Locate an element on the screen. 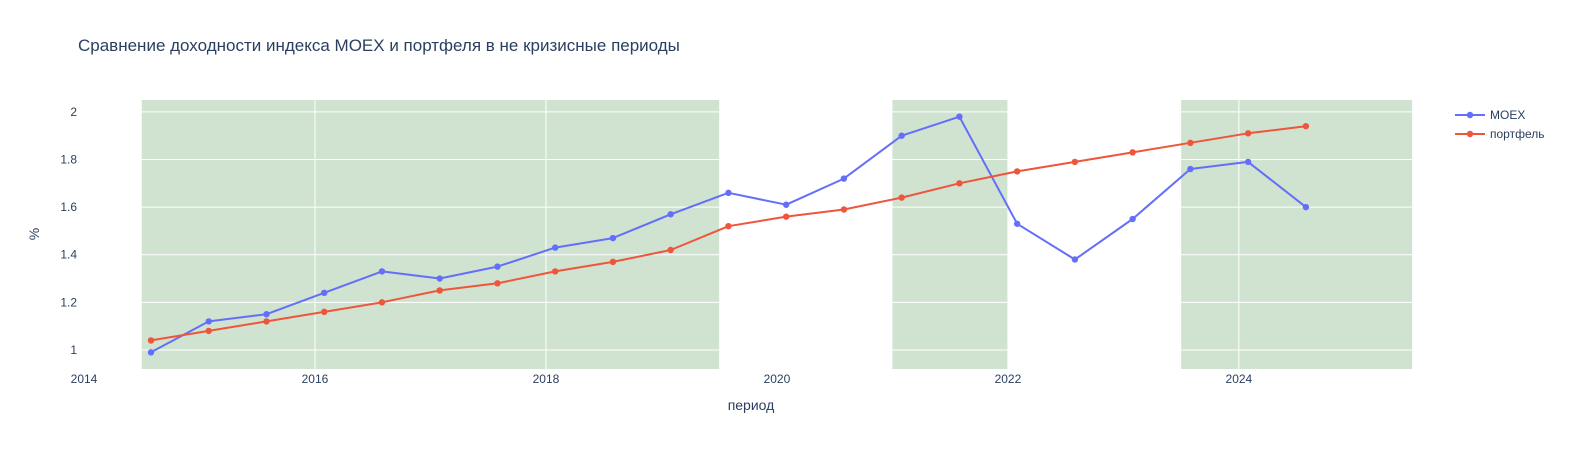 Image resolution: width=1572 pixels, height=450 pixels. x-tick-label-2: 2018 is located at coordinates (546, 379).